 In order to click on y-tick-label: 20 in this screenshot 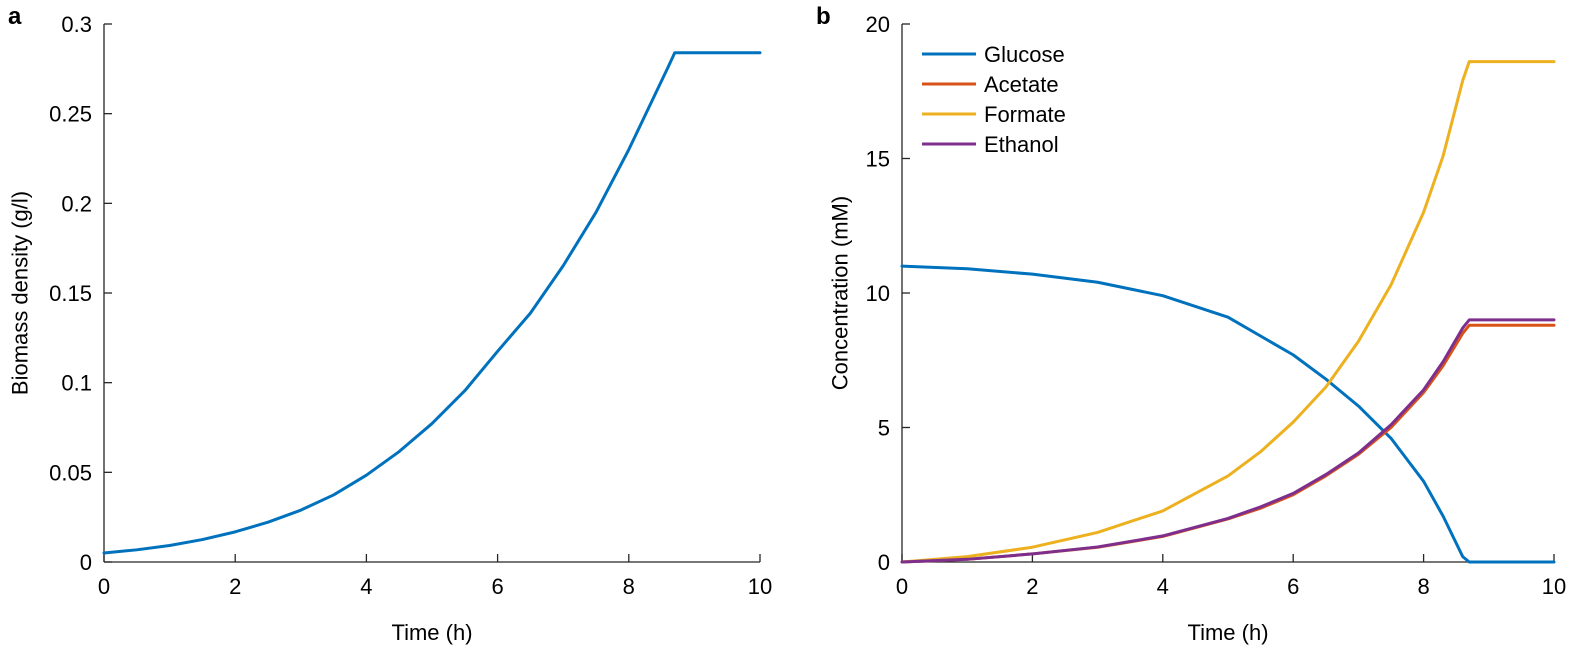, I will do `click(878, 24)`.